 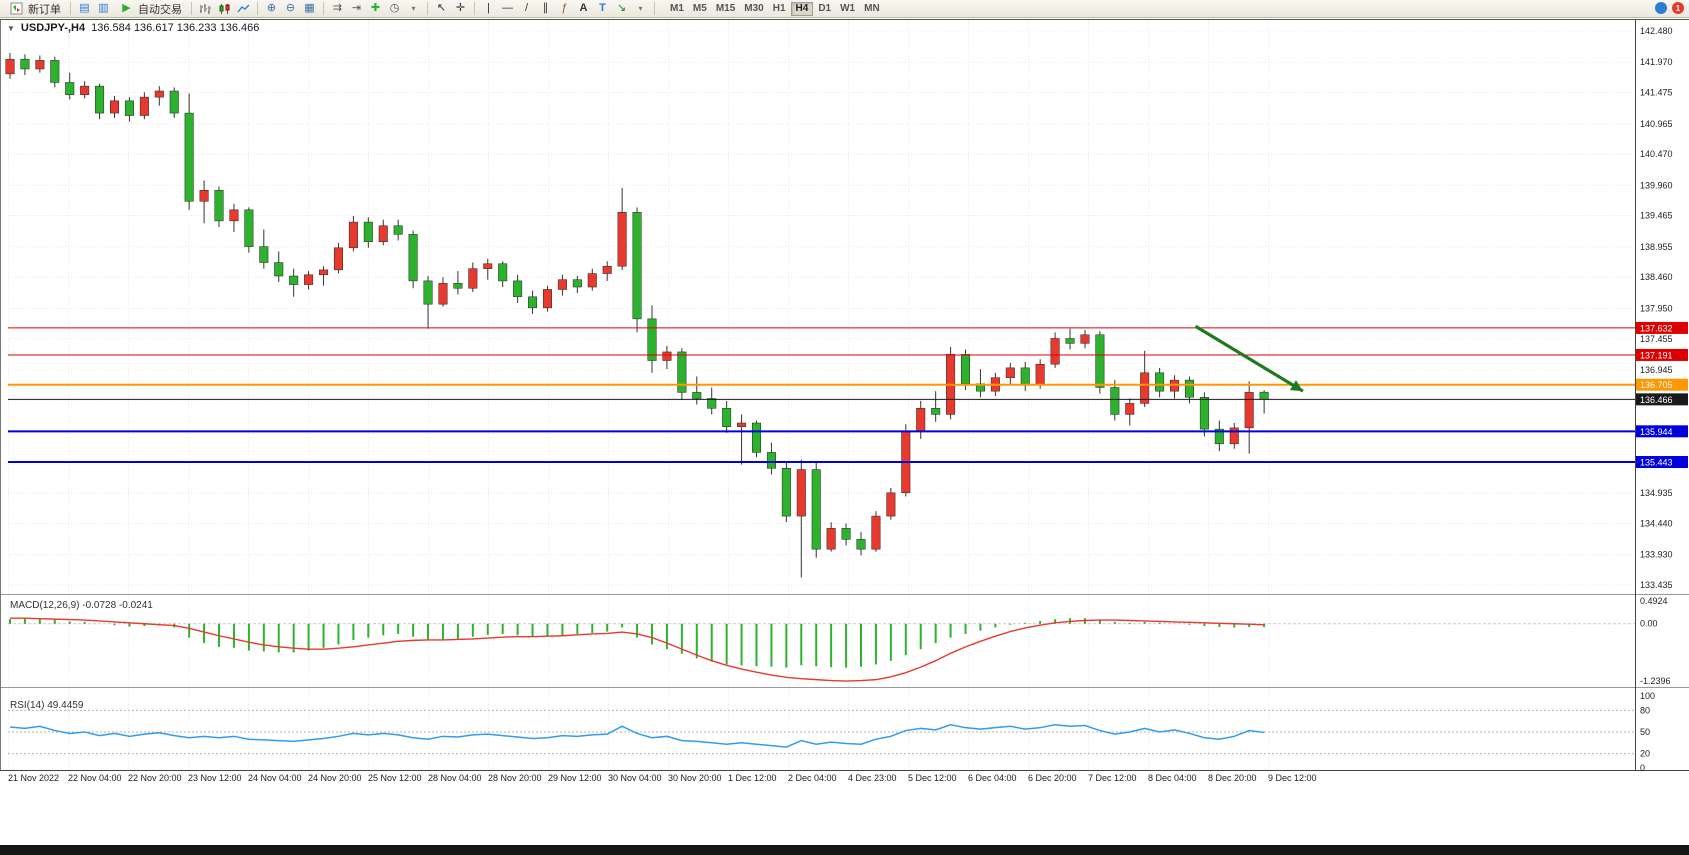 I want to click on svg-text: 0.4924, so click(x=1654, y=601).